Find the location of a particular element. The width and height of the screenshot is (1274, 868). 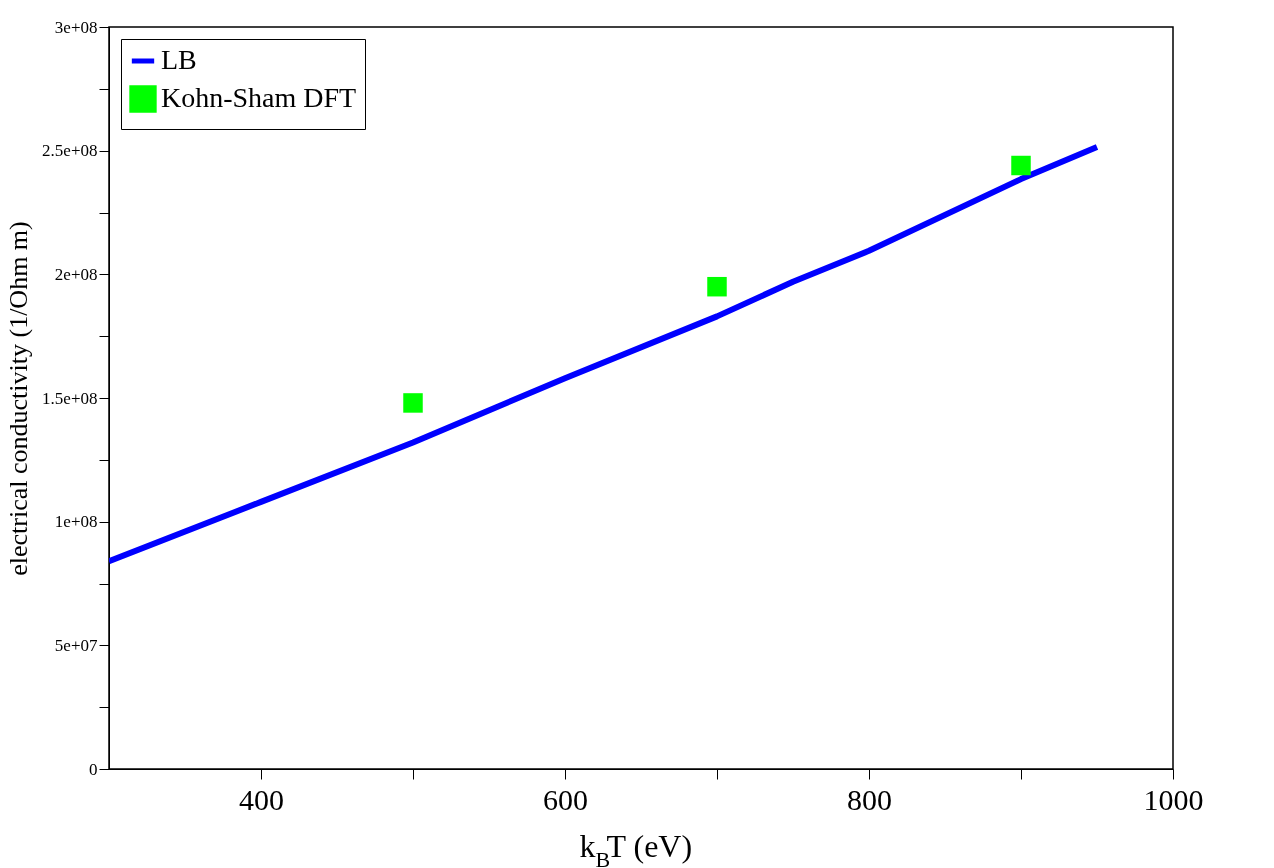

legend-label: LB is located at coordinates (179, 59).